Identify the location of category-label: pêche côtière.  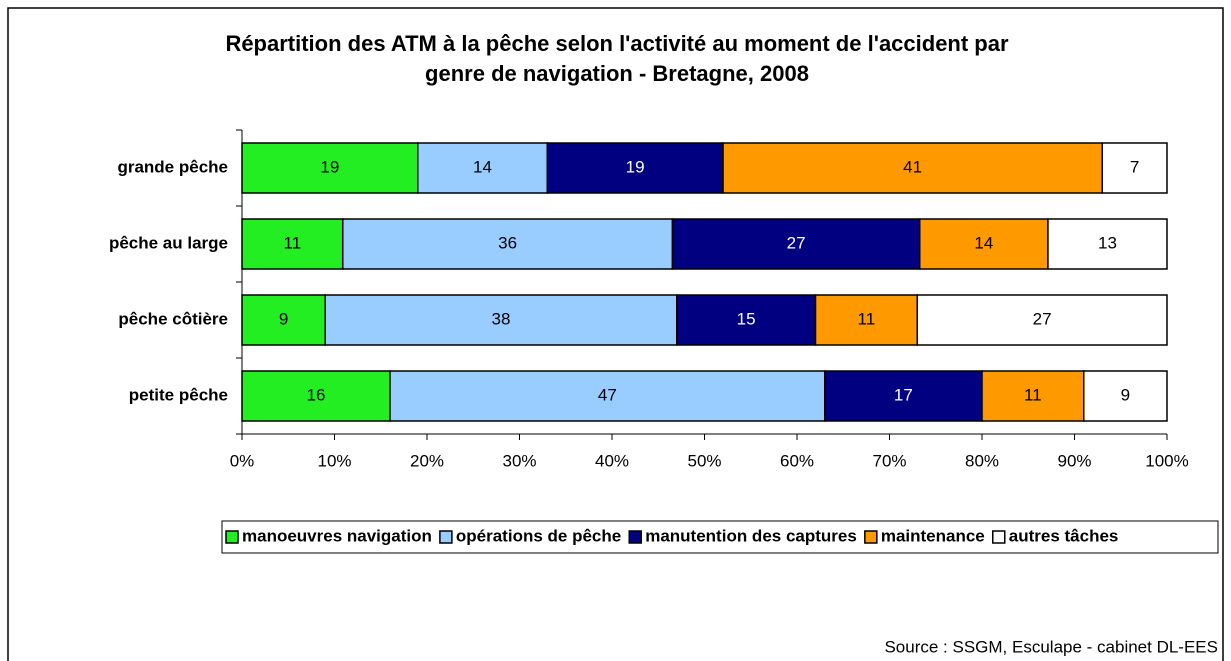
(173, 318).